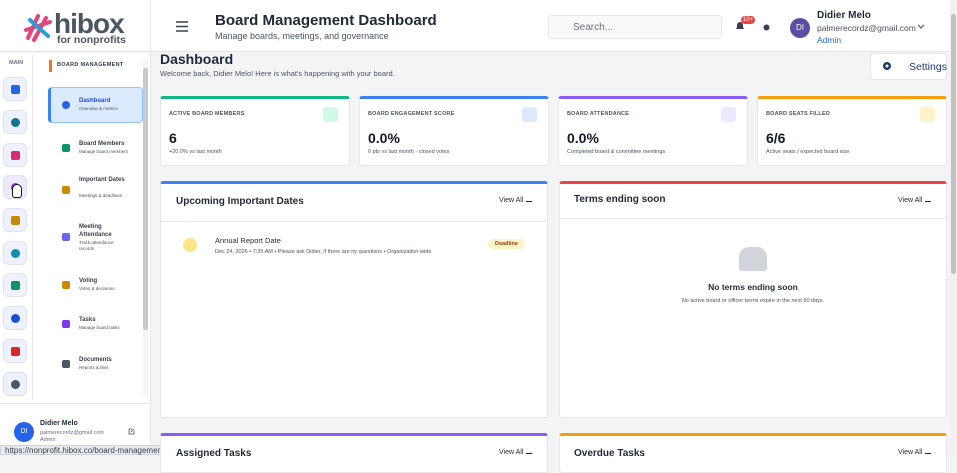  Describe the element at coordinates (478, 26) in the screenshot. I see `top-bar` at that location.